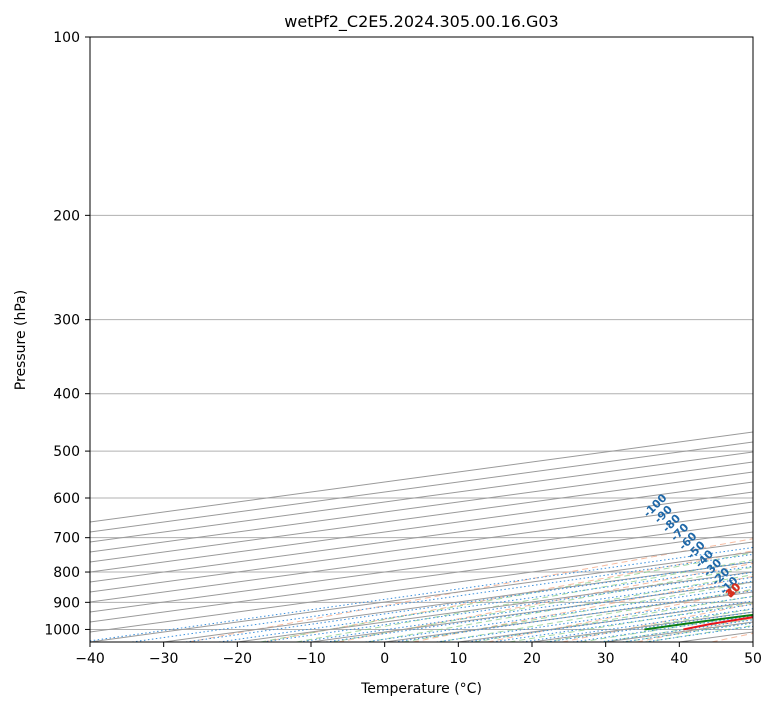 The image size is (775, 708). I want to click on x-axis-label: Temperature (°C), so click(421, 689).